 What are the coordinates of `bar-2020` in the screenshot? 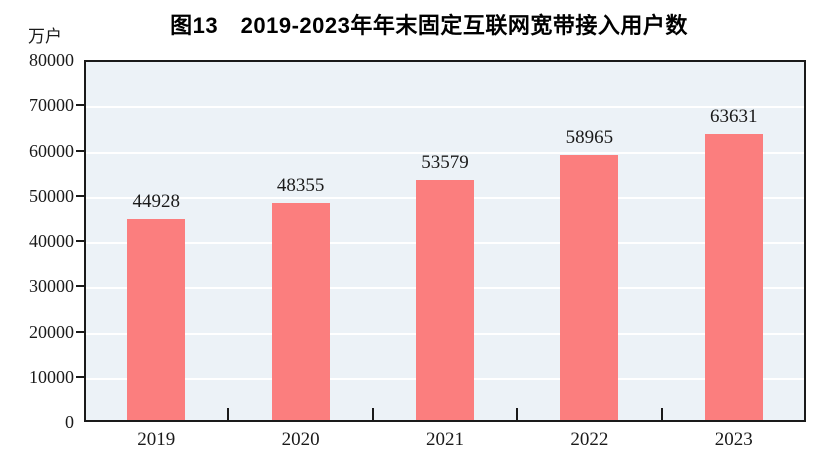 It's located at (300, 311).